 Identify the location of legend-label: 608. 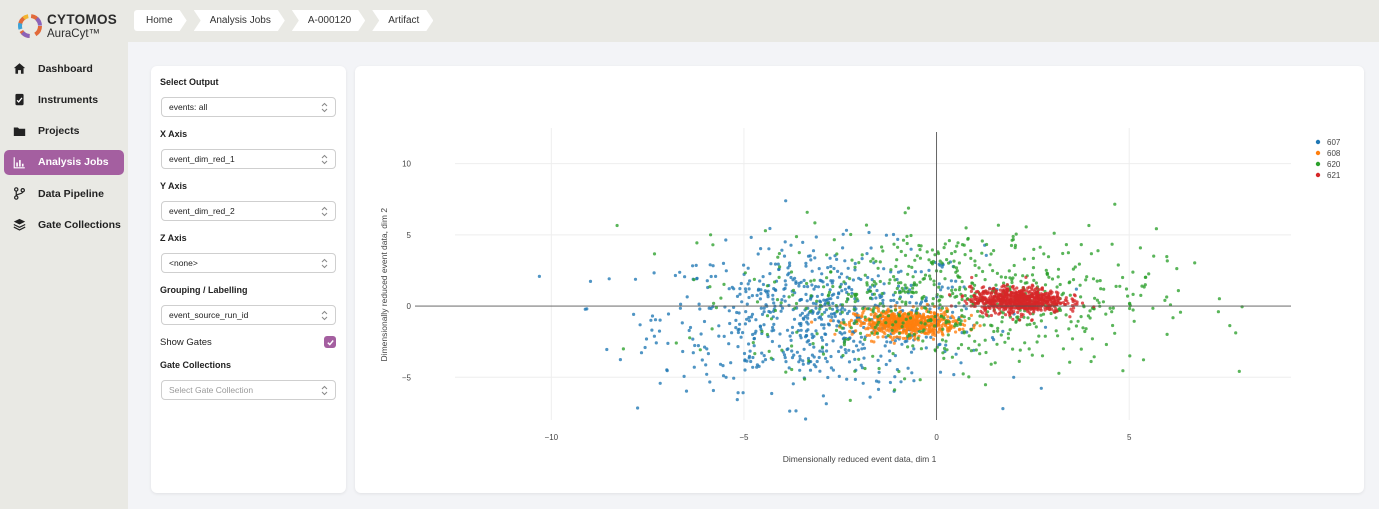
(1334, 153).